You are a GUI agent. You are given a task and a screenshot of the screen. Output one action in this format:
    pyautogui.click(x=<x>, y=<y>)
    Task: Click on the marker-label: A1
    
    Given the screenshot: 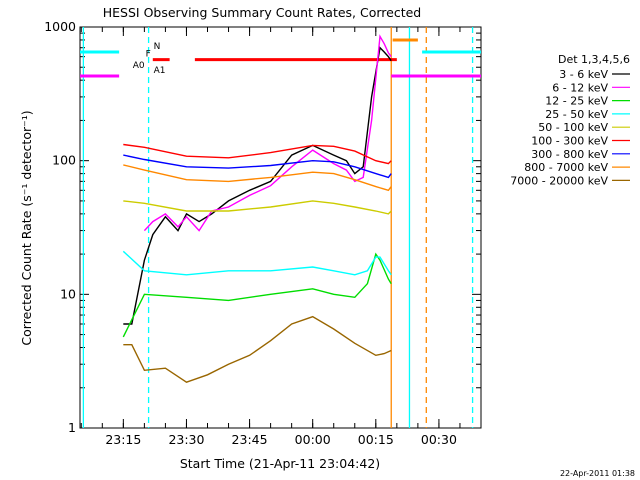 What is the action you would take?
    pyautogui.click(x=160, y=71)
    